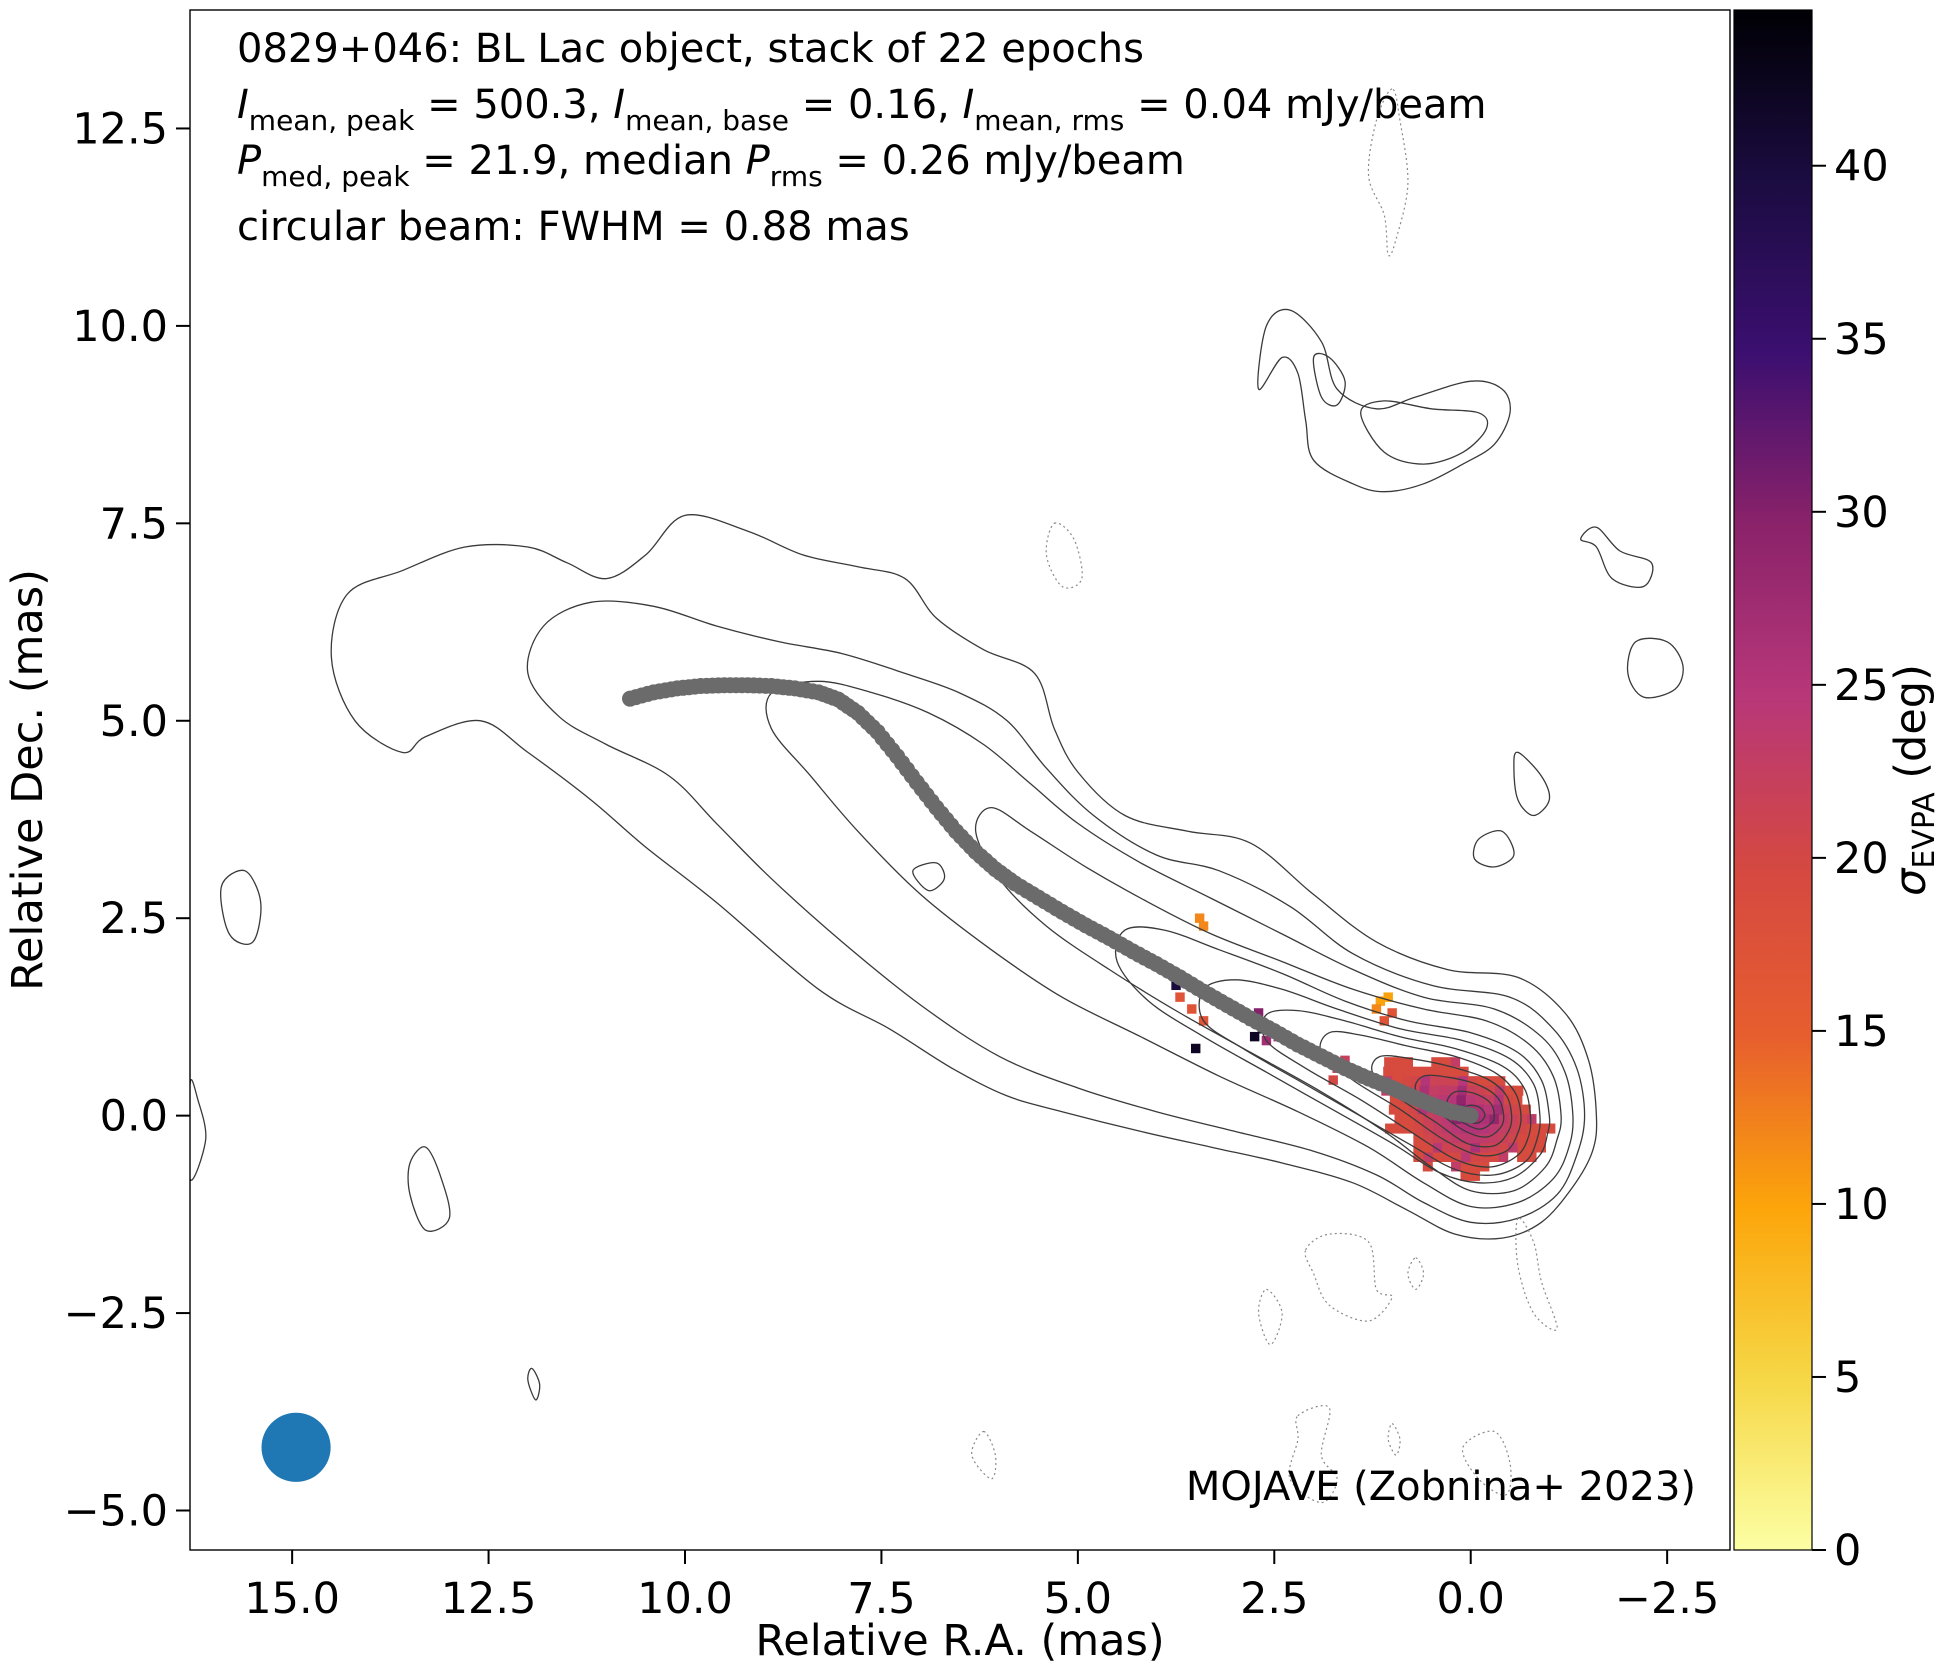  Describe the element at coordinates (1861, 686) in the screenshot. I see `colorbar-tick-label: 25` at that location.